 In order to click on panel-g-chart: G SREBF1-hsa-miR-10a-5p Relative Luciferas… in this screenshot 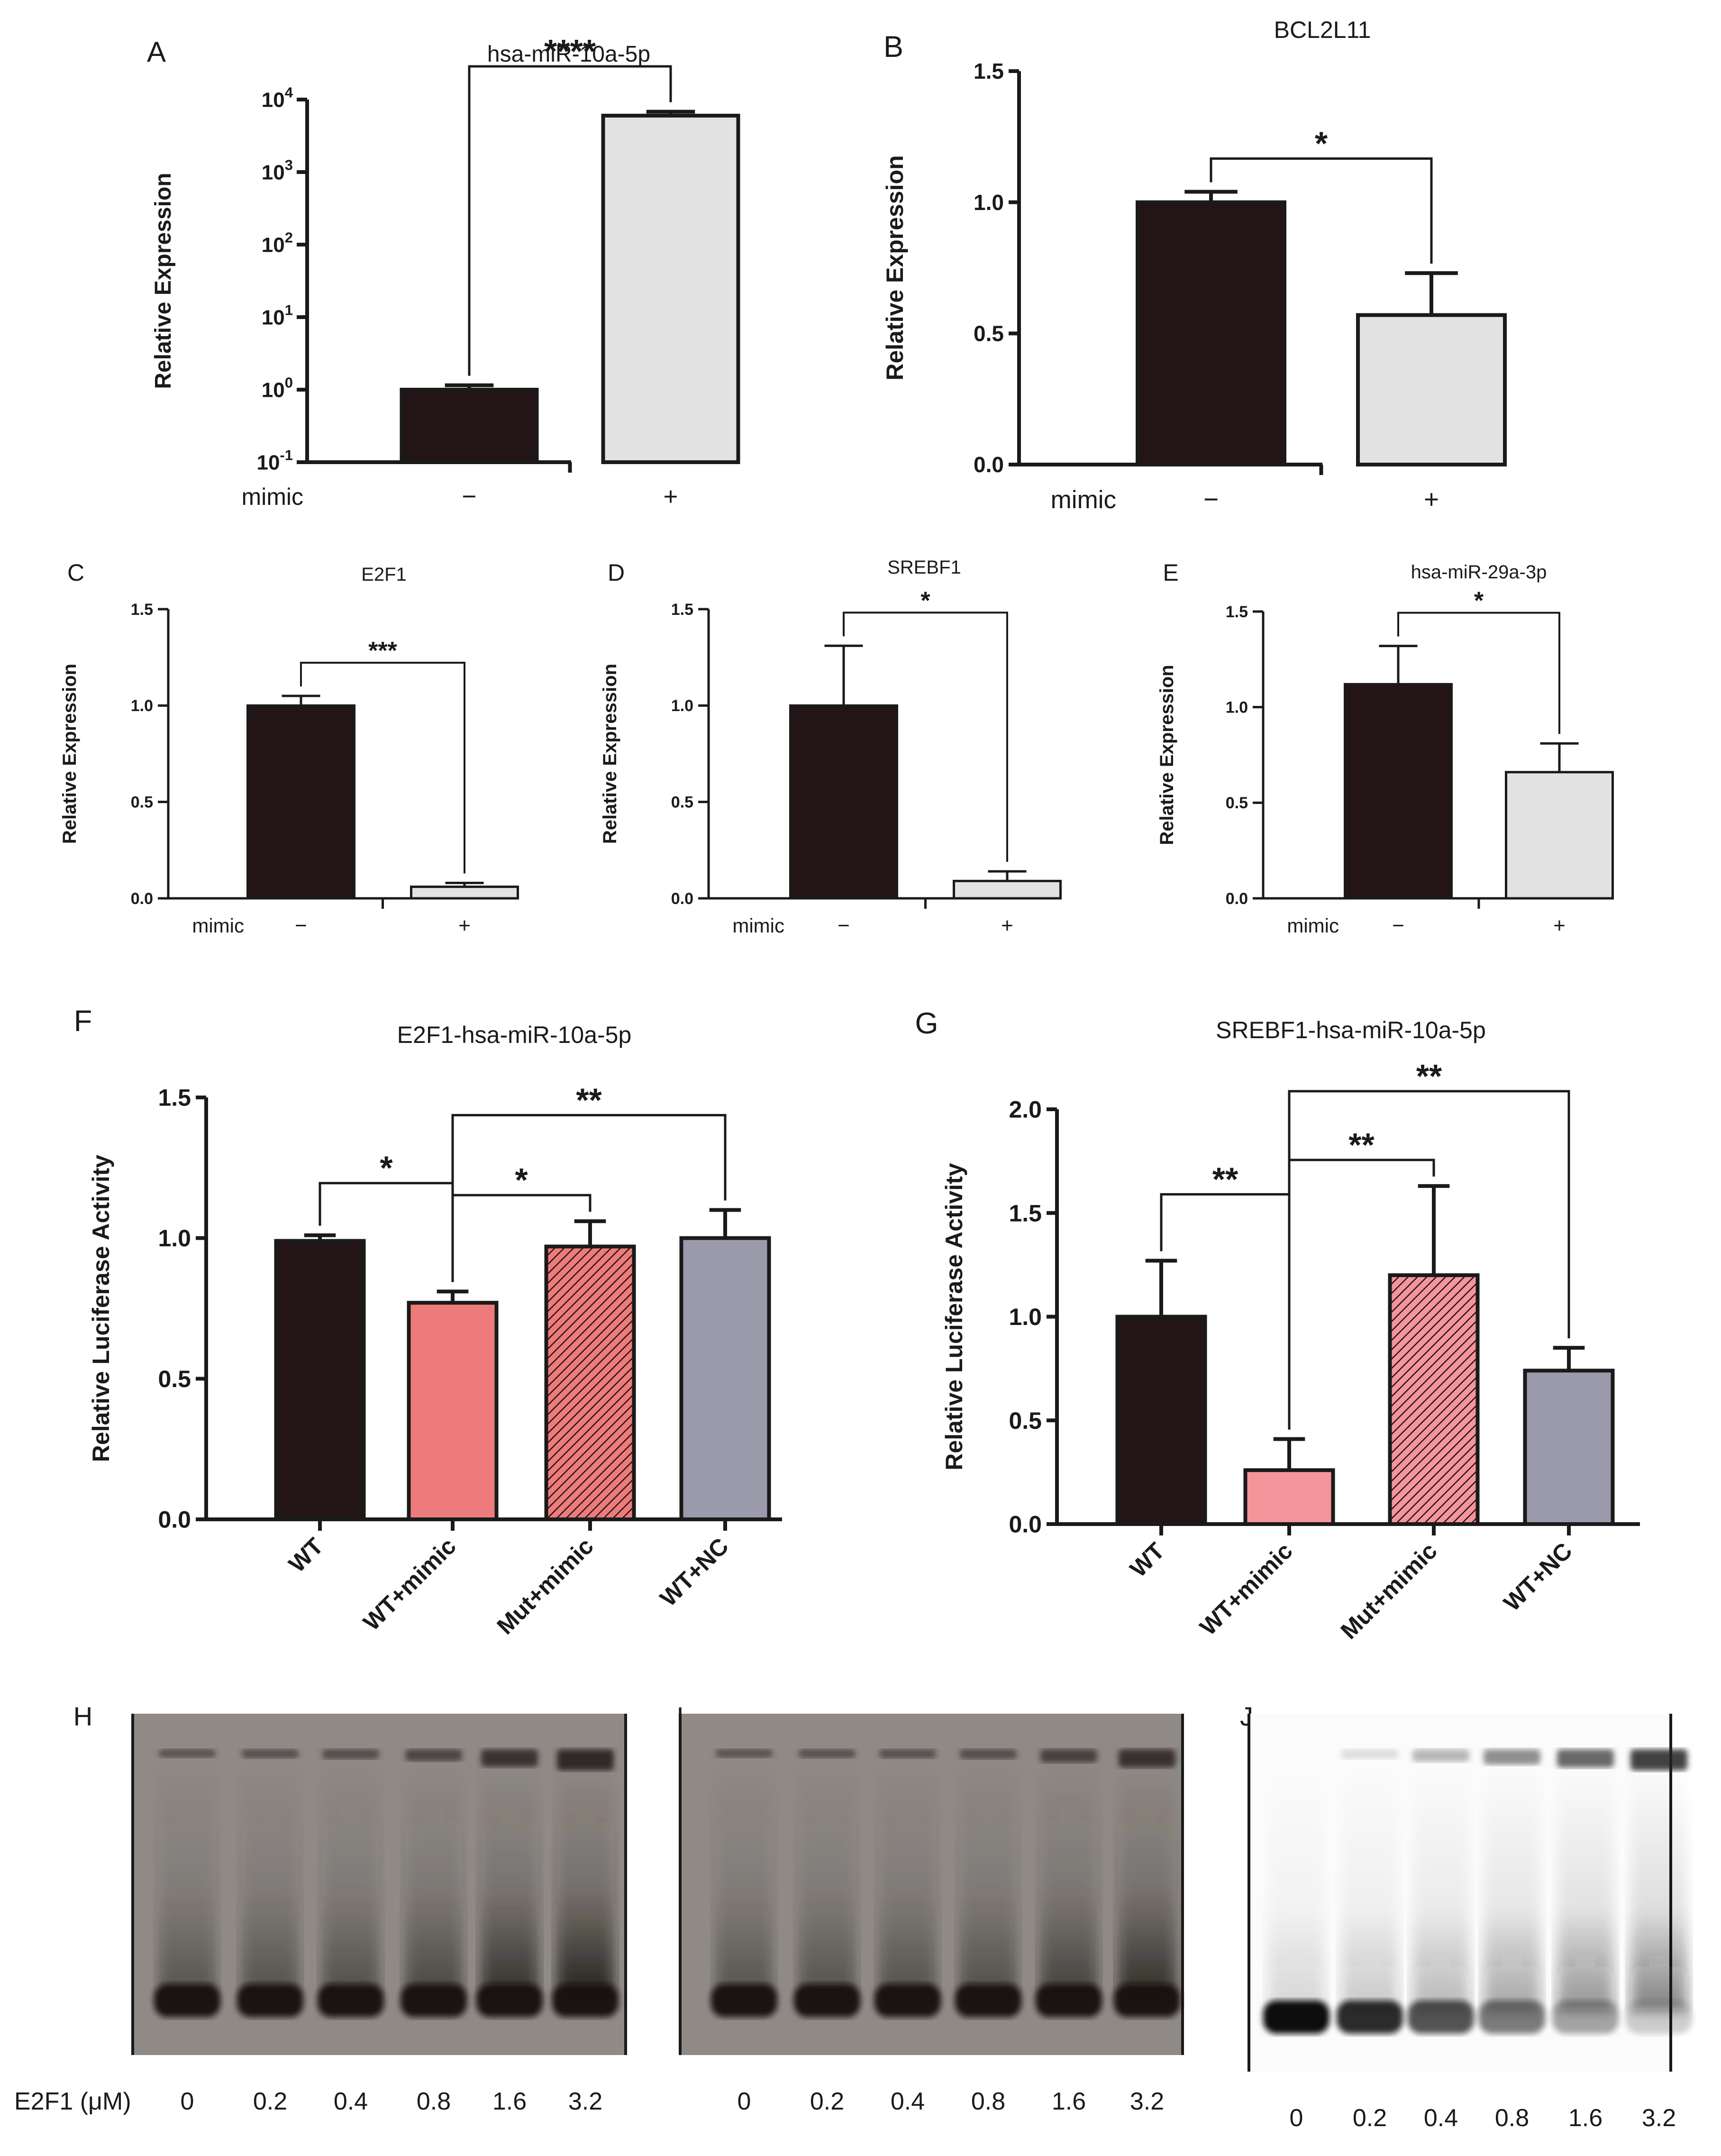, I will do `click(1277, 1325)`.